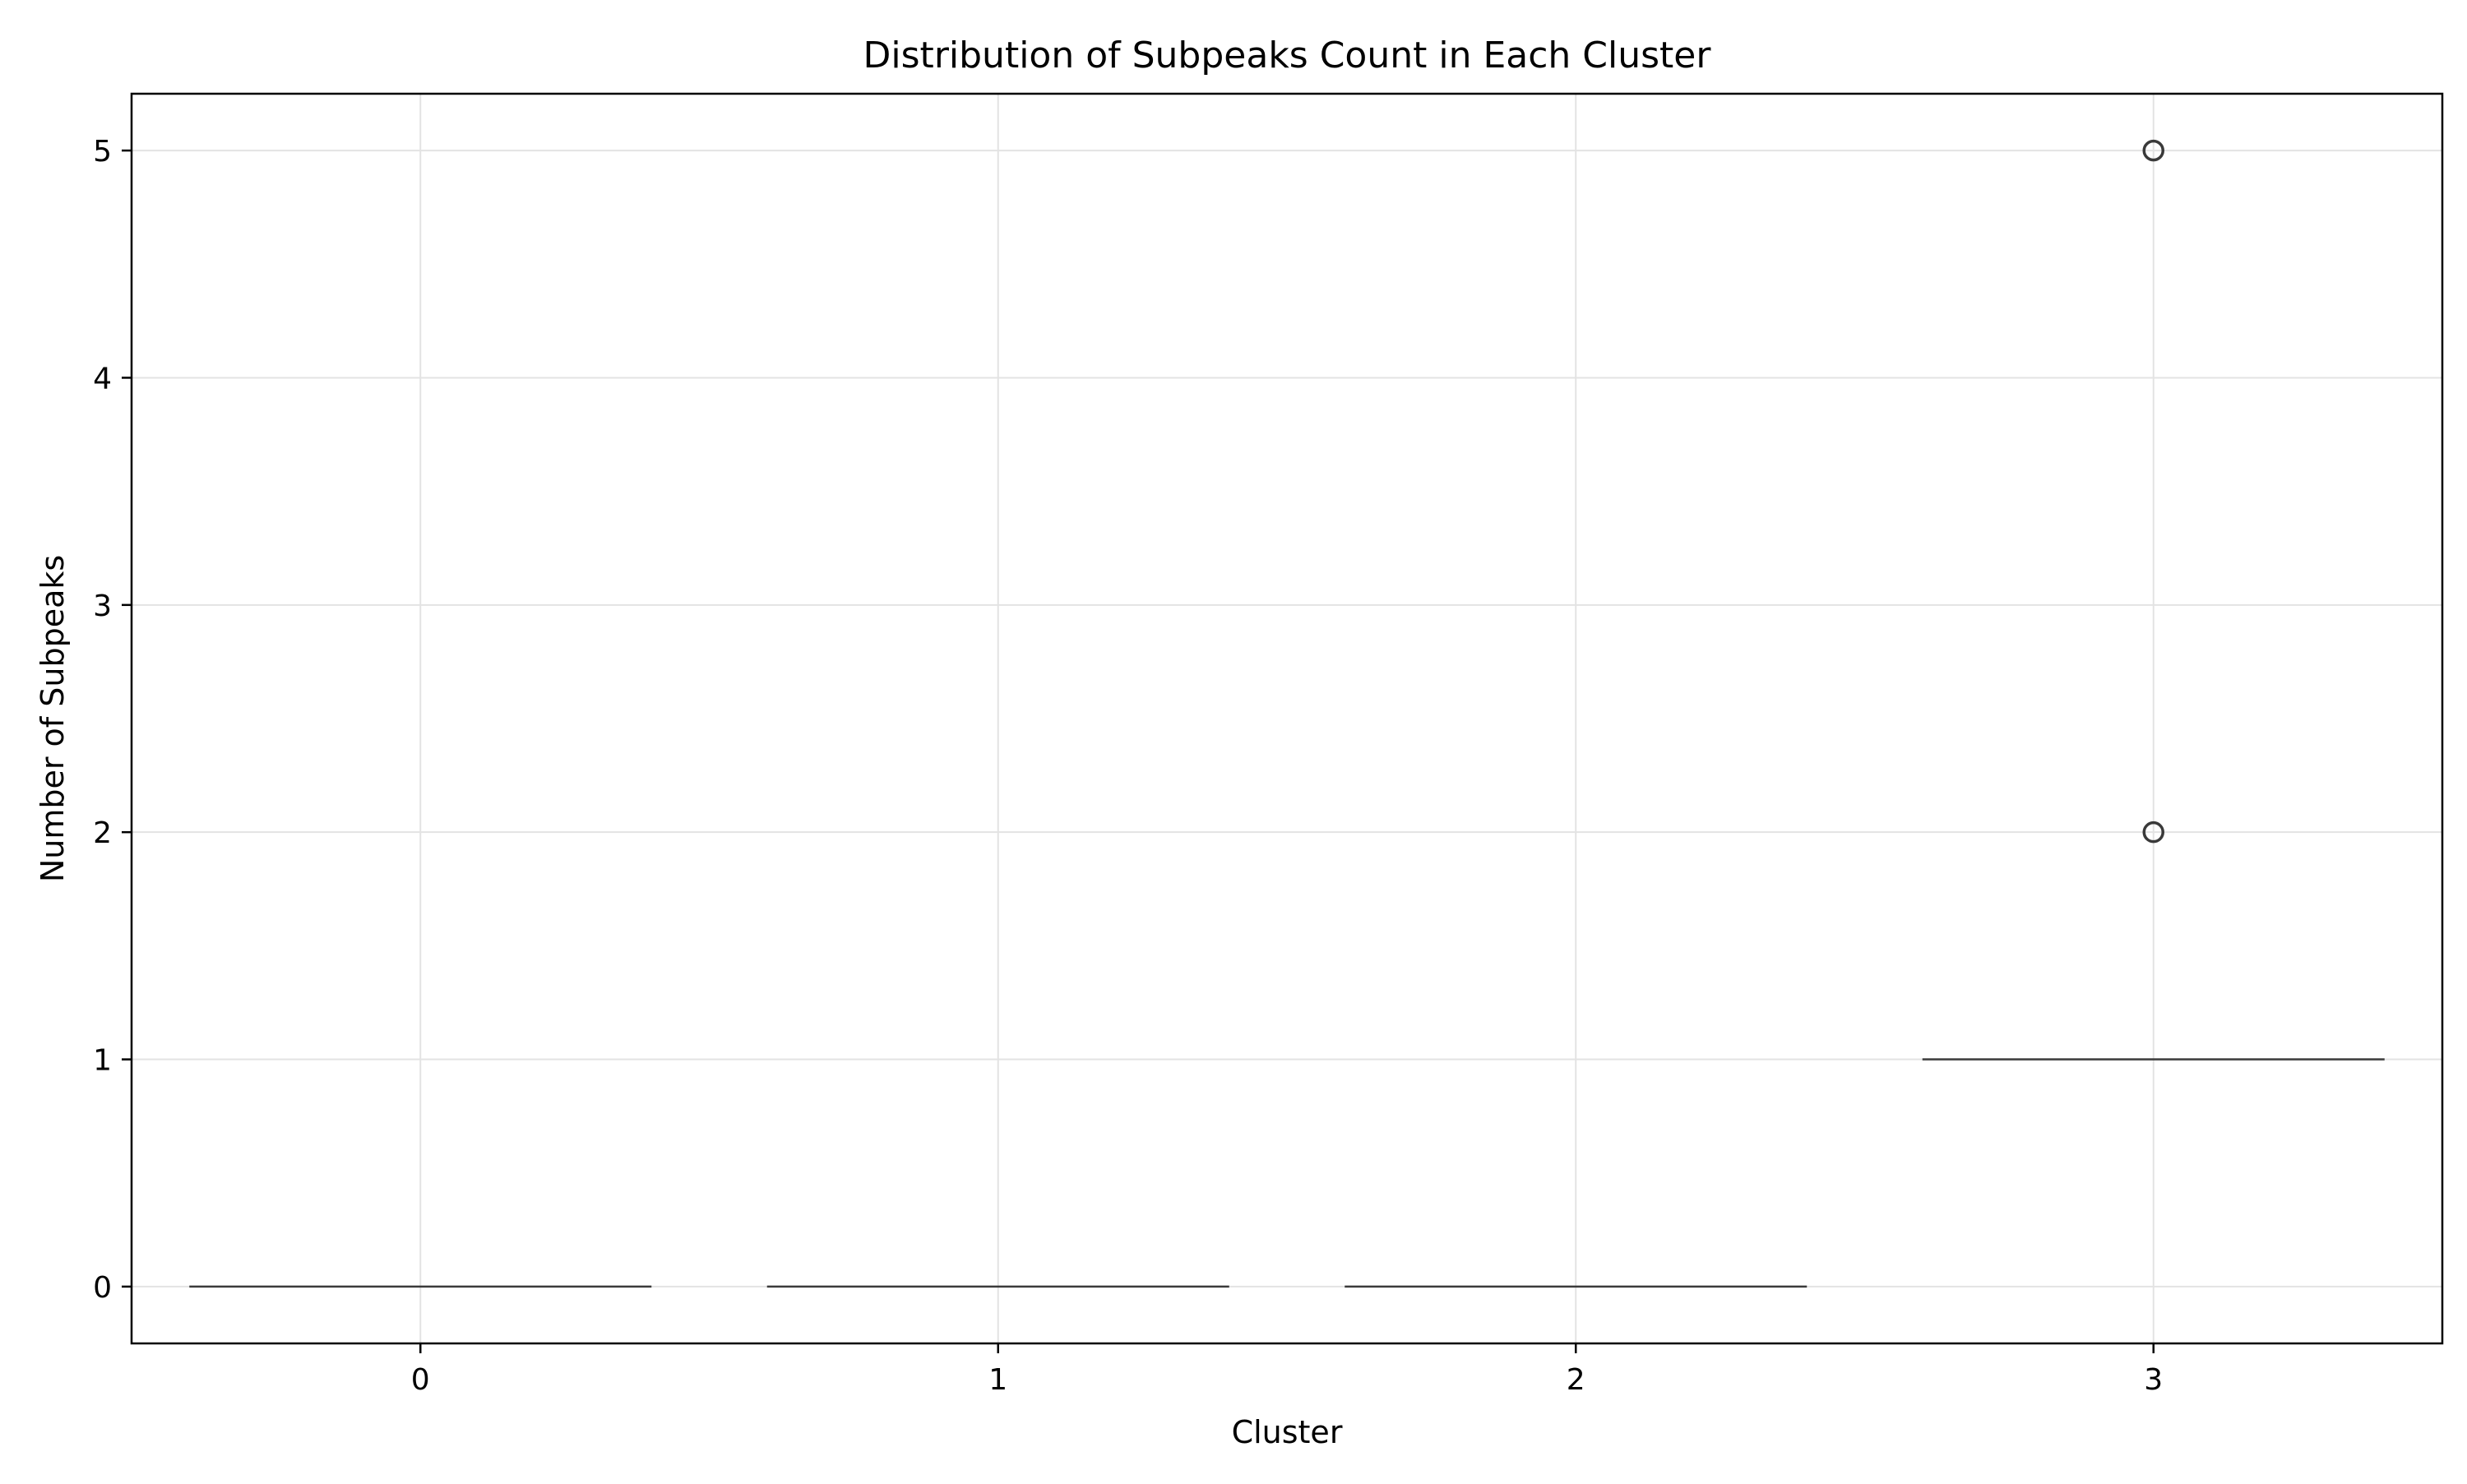 The width and height of the screenshot is (2467, 1484). Describe the element at coordinates (102, 833) in the screenshot. I see `y-tick-label: 2` at that location.